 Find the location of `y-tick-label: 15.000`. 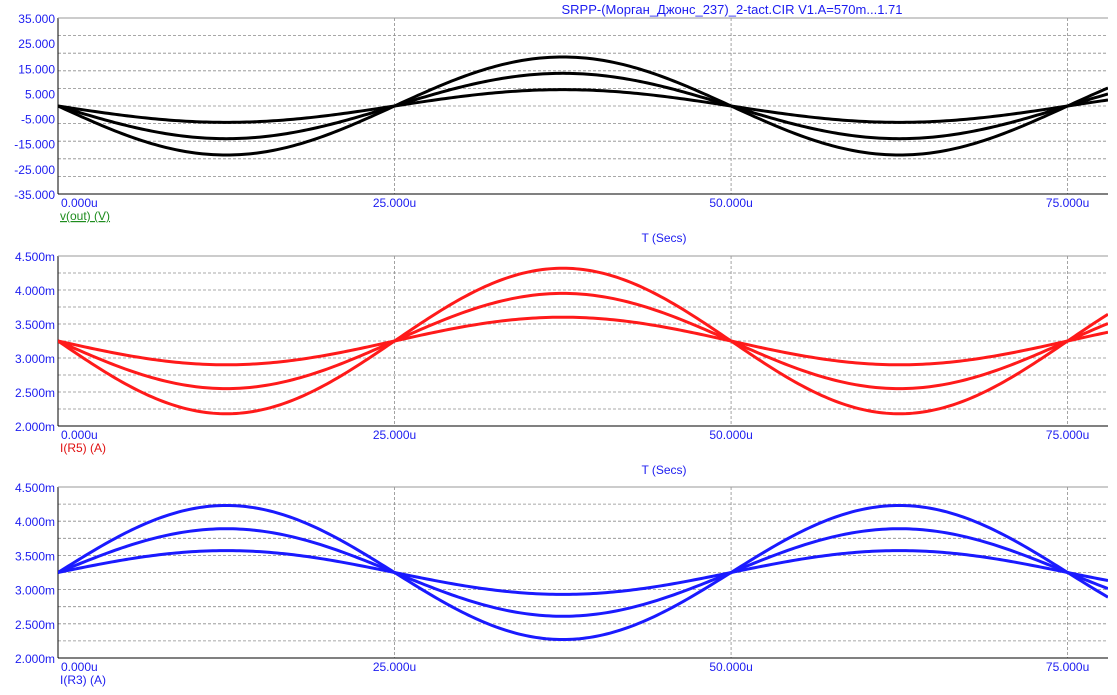

y-tick-label: 15.000 is located at coordinates (36, 69).